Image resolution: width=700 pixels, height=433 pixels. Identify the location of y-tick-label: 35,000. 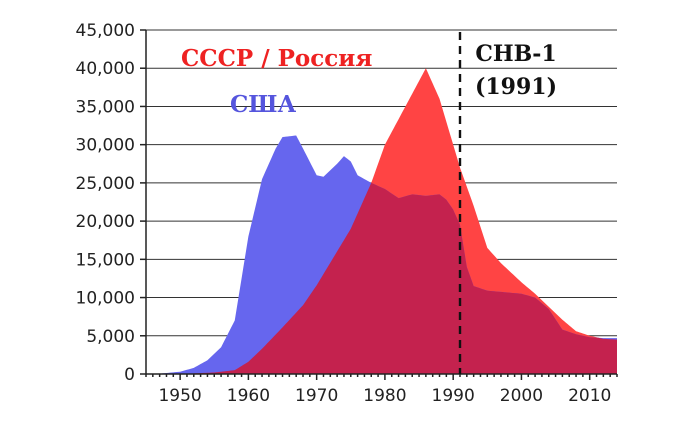
(105, 107).